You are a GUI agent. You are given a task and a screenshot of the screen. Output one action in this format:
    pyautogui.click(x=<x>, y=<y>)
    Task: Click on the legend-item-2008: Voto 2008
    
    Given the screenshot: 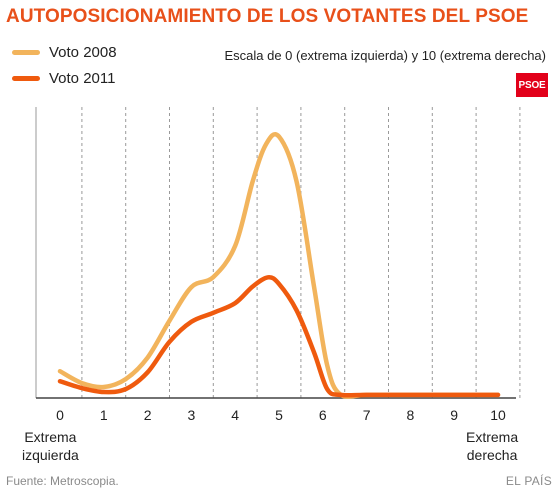 What is the action you would take?
    pyautogui.click(x=64, y=52)
    